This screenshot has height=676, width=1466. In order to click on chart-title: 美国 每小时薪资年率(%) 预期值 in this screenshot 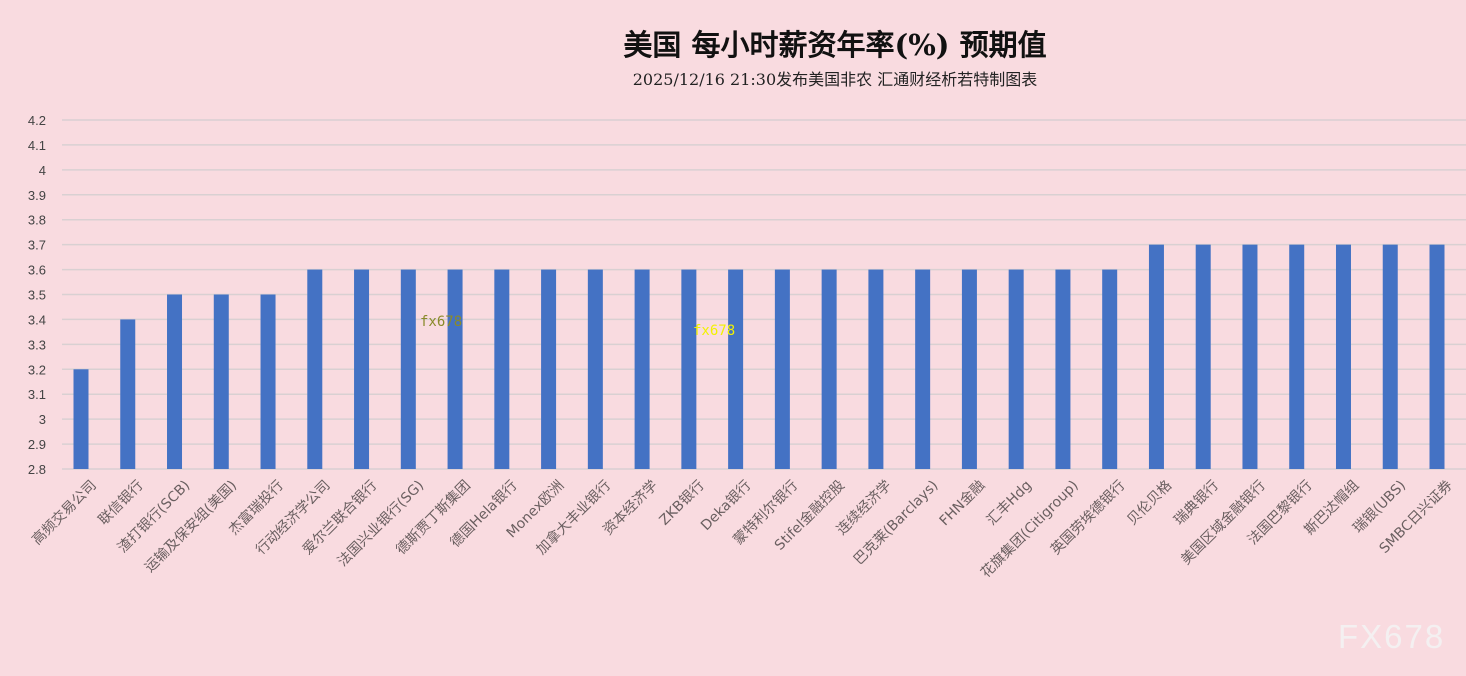, I will do `click(835, 45)`.